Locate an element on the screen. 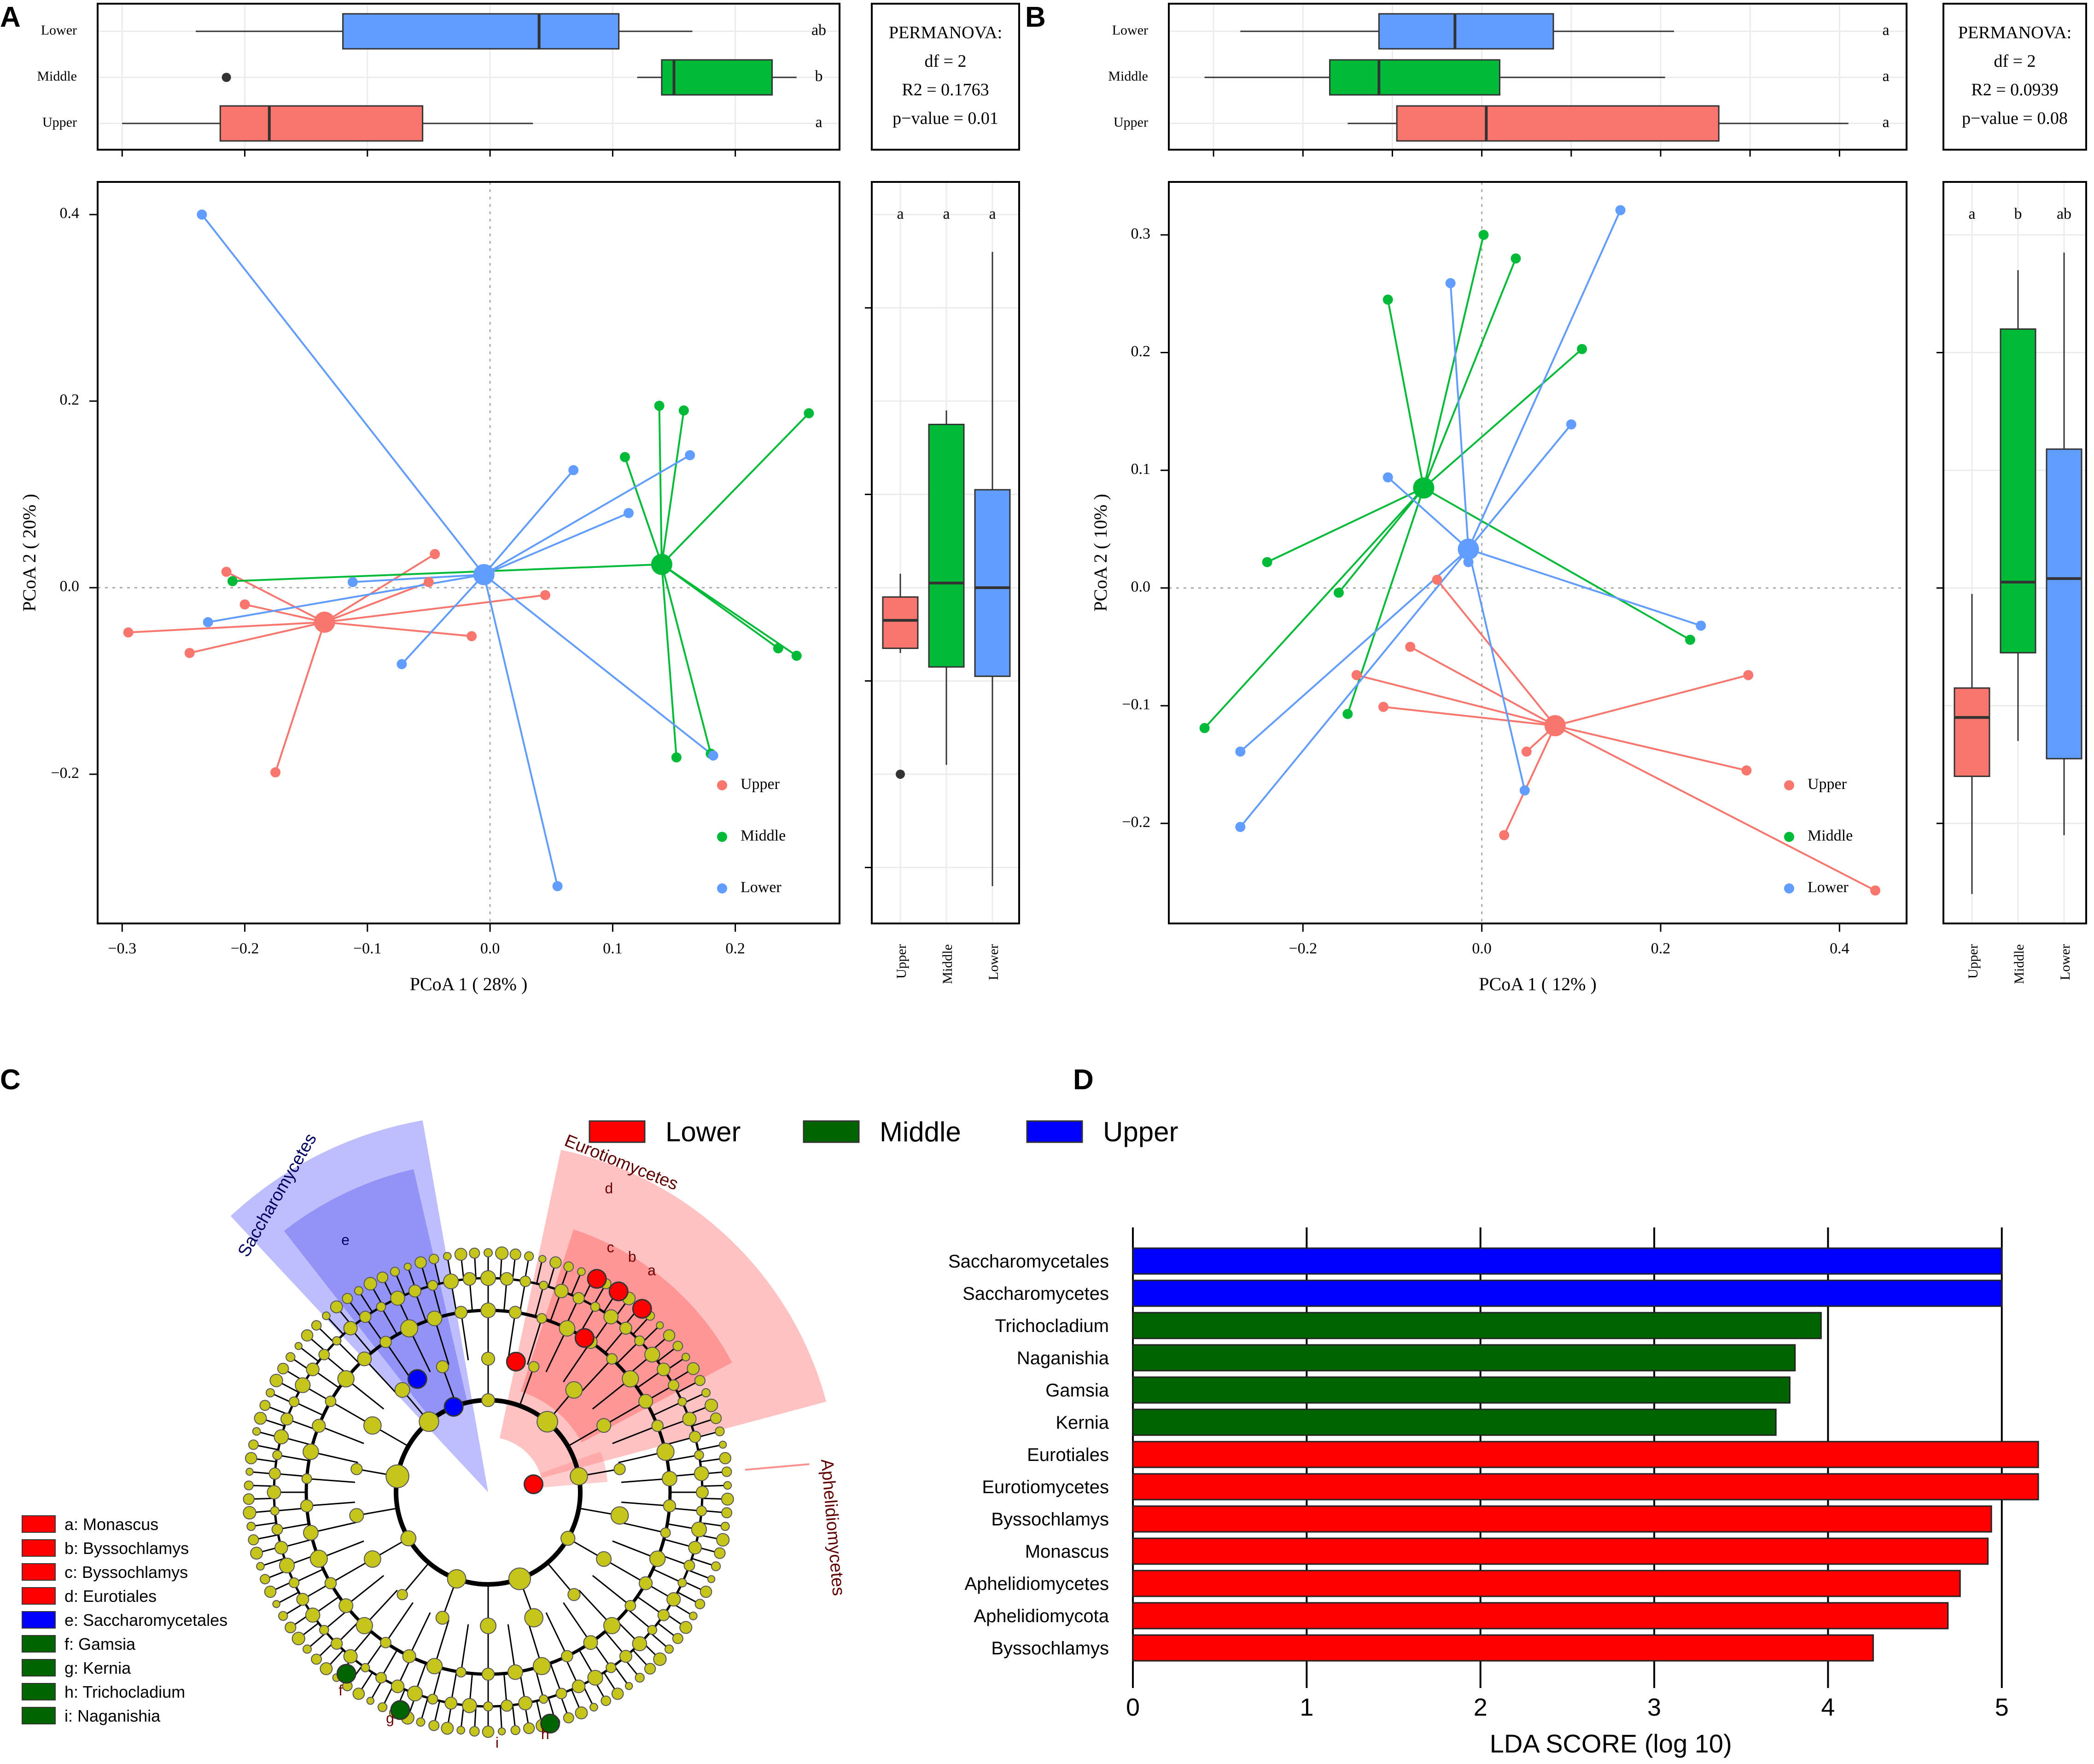  y-tick-label: 0.4 is located at coordinates (70, 214).